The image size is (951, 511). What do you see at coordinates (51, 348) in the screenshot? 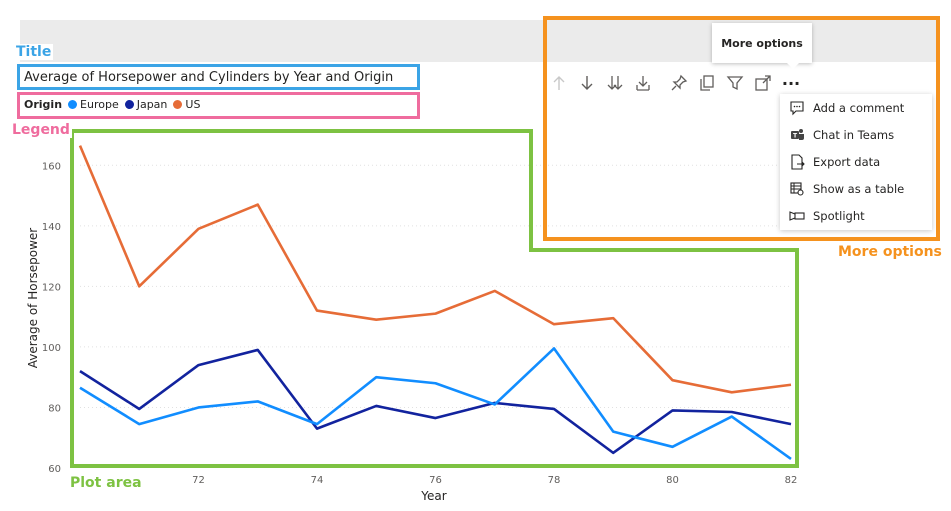
I see `y-tick-label: 100` at bounding box center [51, 348].